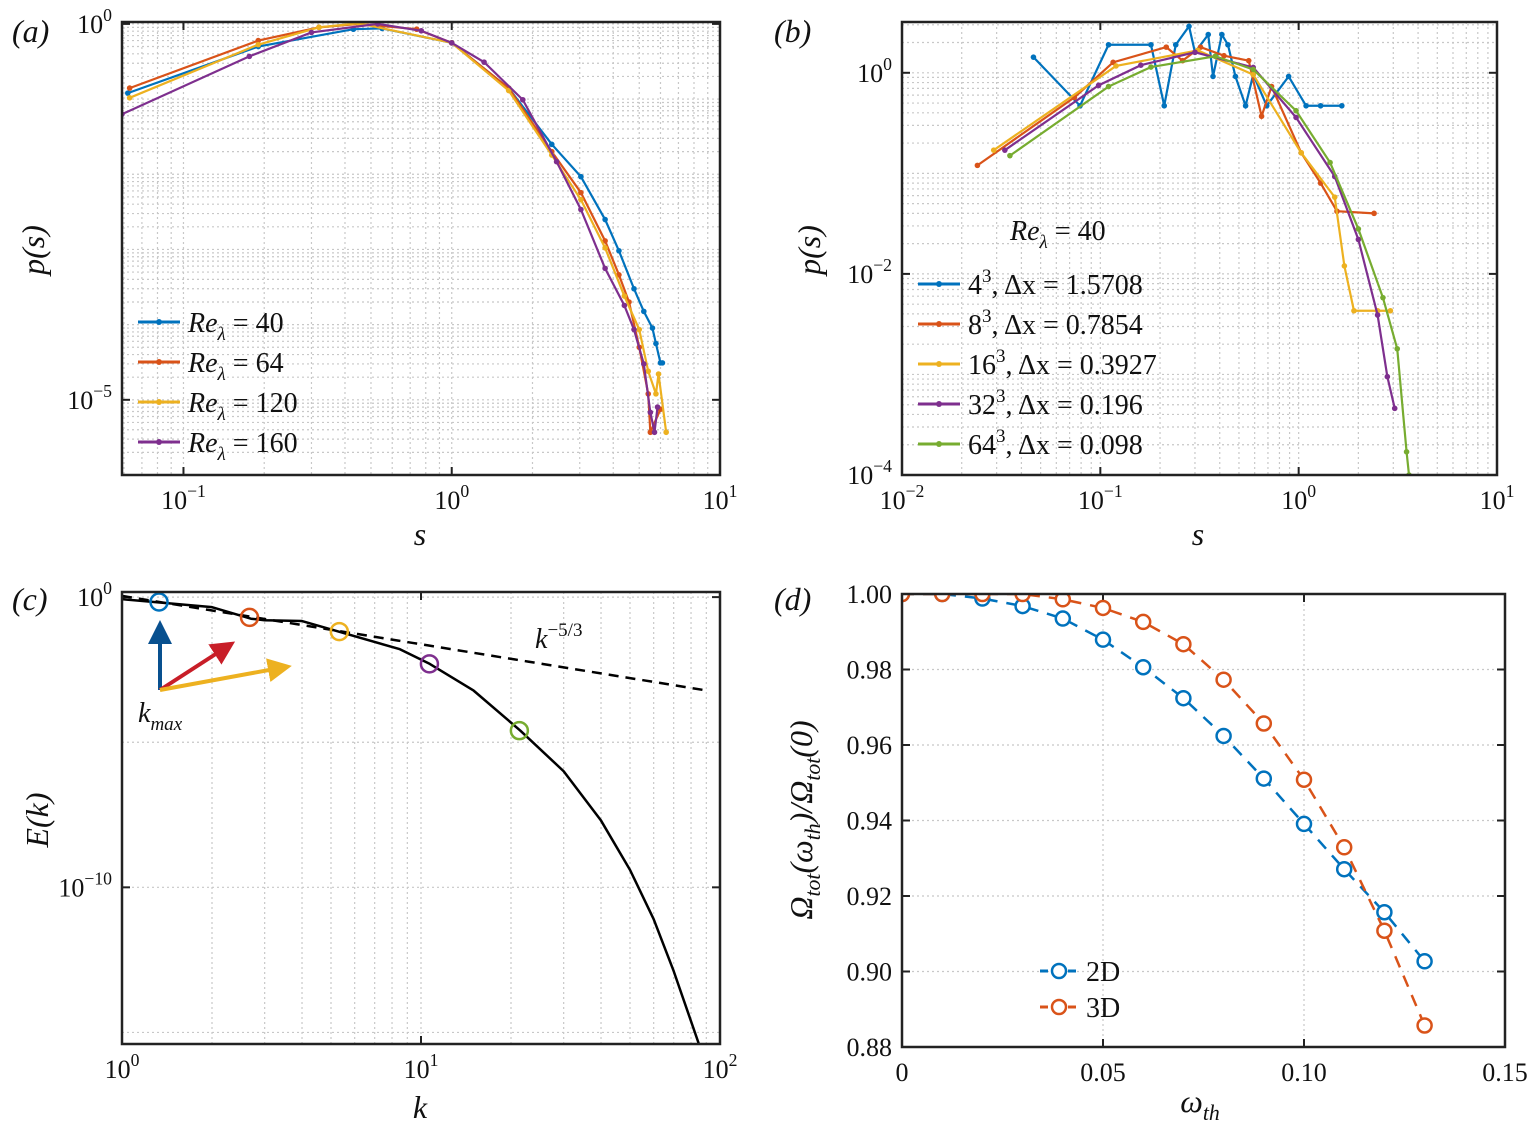  What do you see at coordinates (559, 637) in the screenshot?
I see `reference-line-label: k−5/3` at bounding box center [559, 637].